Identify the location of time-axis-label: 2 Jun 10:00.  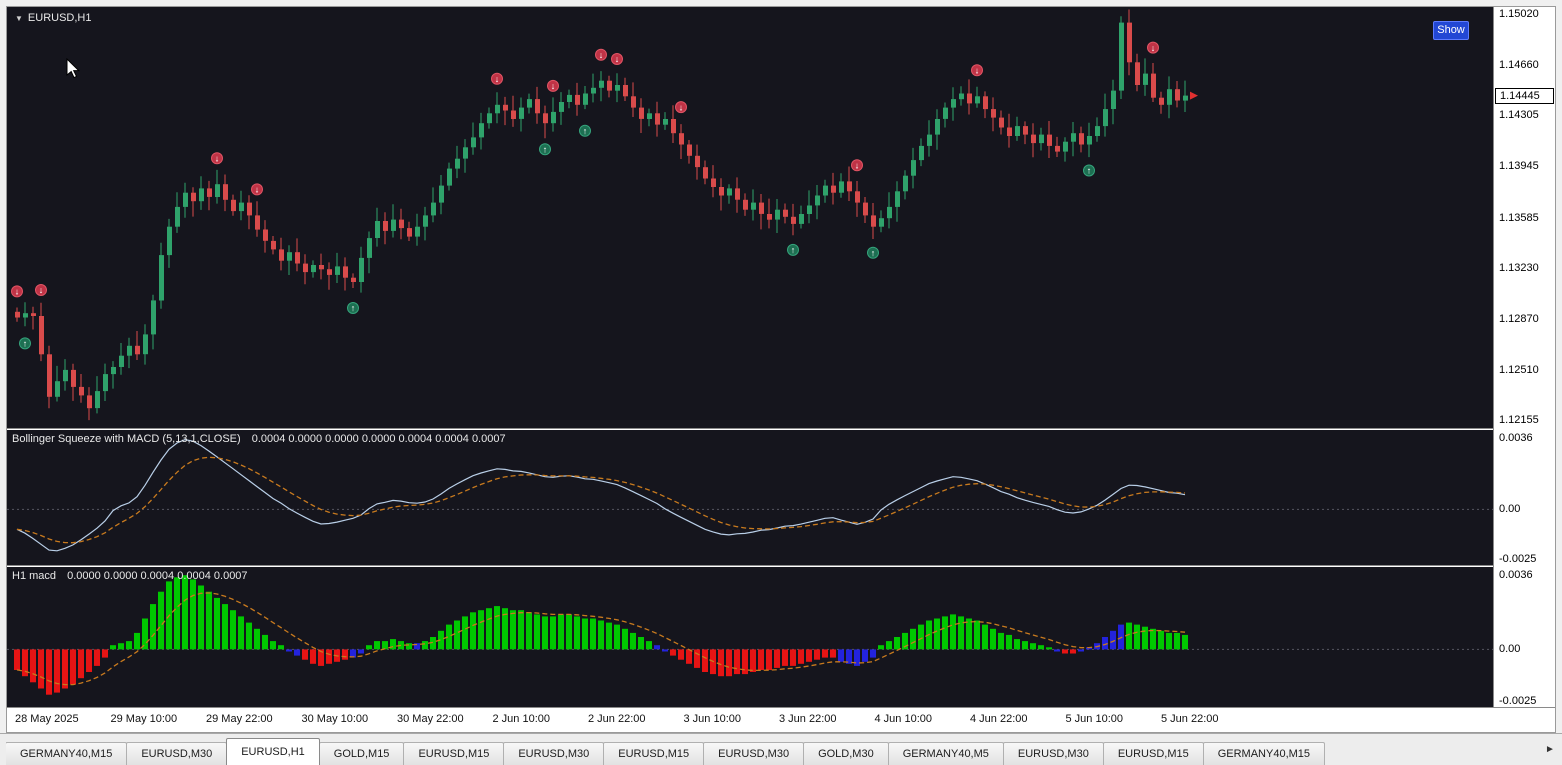
(521, 719).